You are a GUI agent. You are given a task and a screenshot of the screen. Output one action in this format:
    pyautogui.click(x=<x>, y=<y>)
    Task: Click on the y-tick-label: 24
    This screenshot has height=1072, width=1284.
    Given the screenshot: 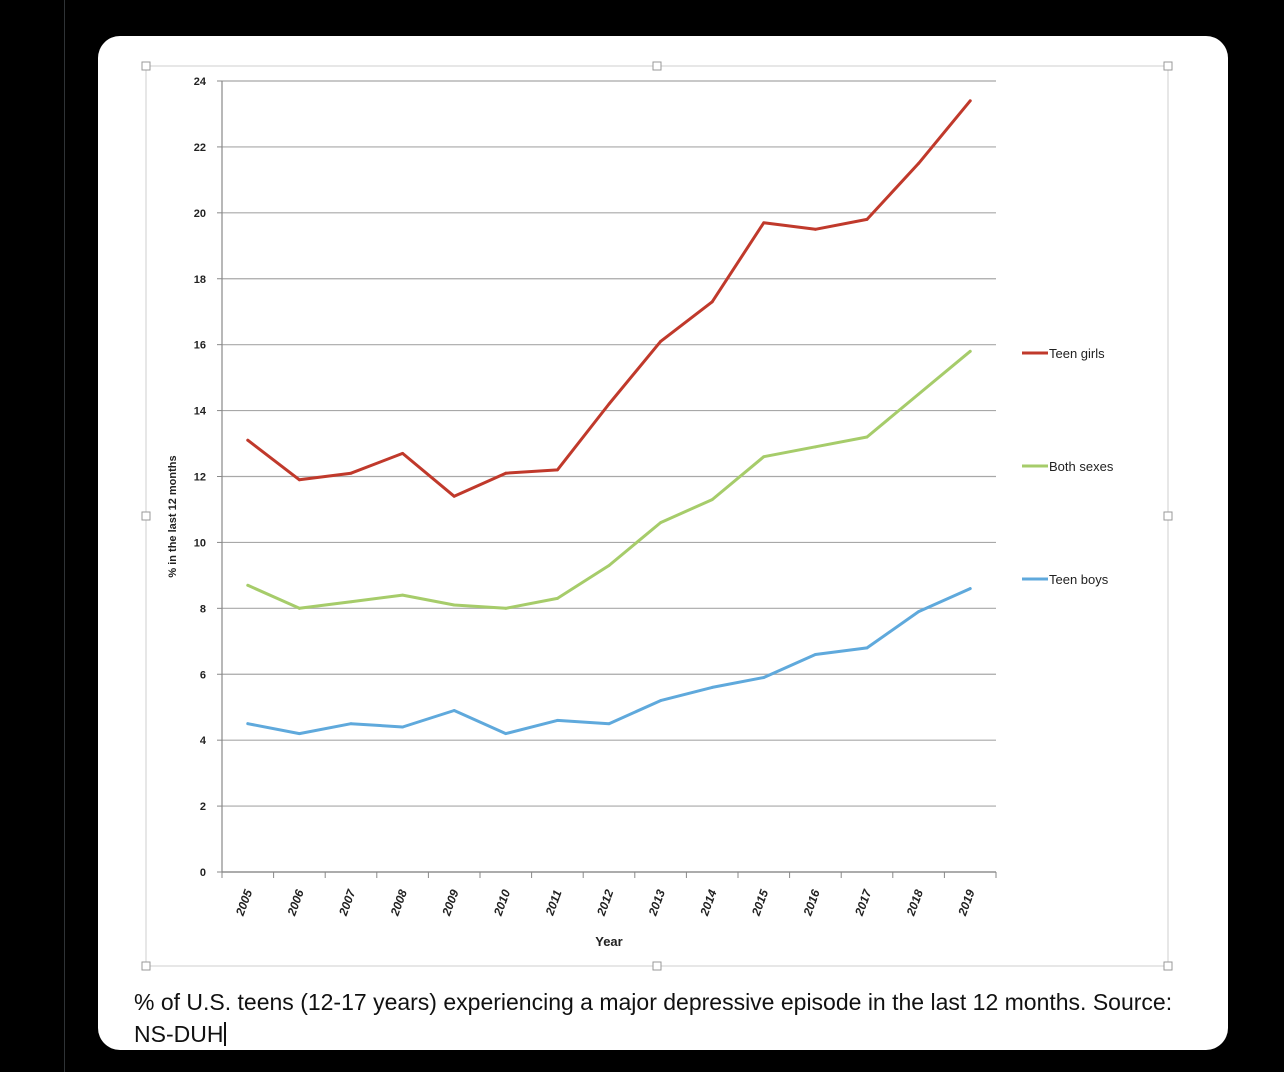 What is the action you would take?
    pyautogui.click(x=200, y=82)
    